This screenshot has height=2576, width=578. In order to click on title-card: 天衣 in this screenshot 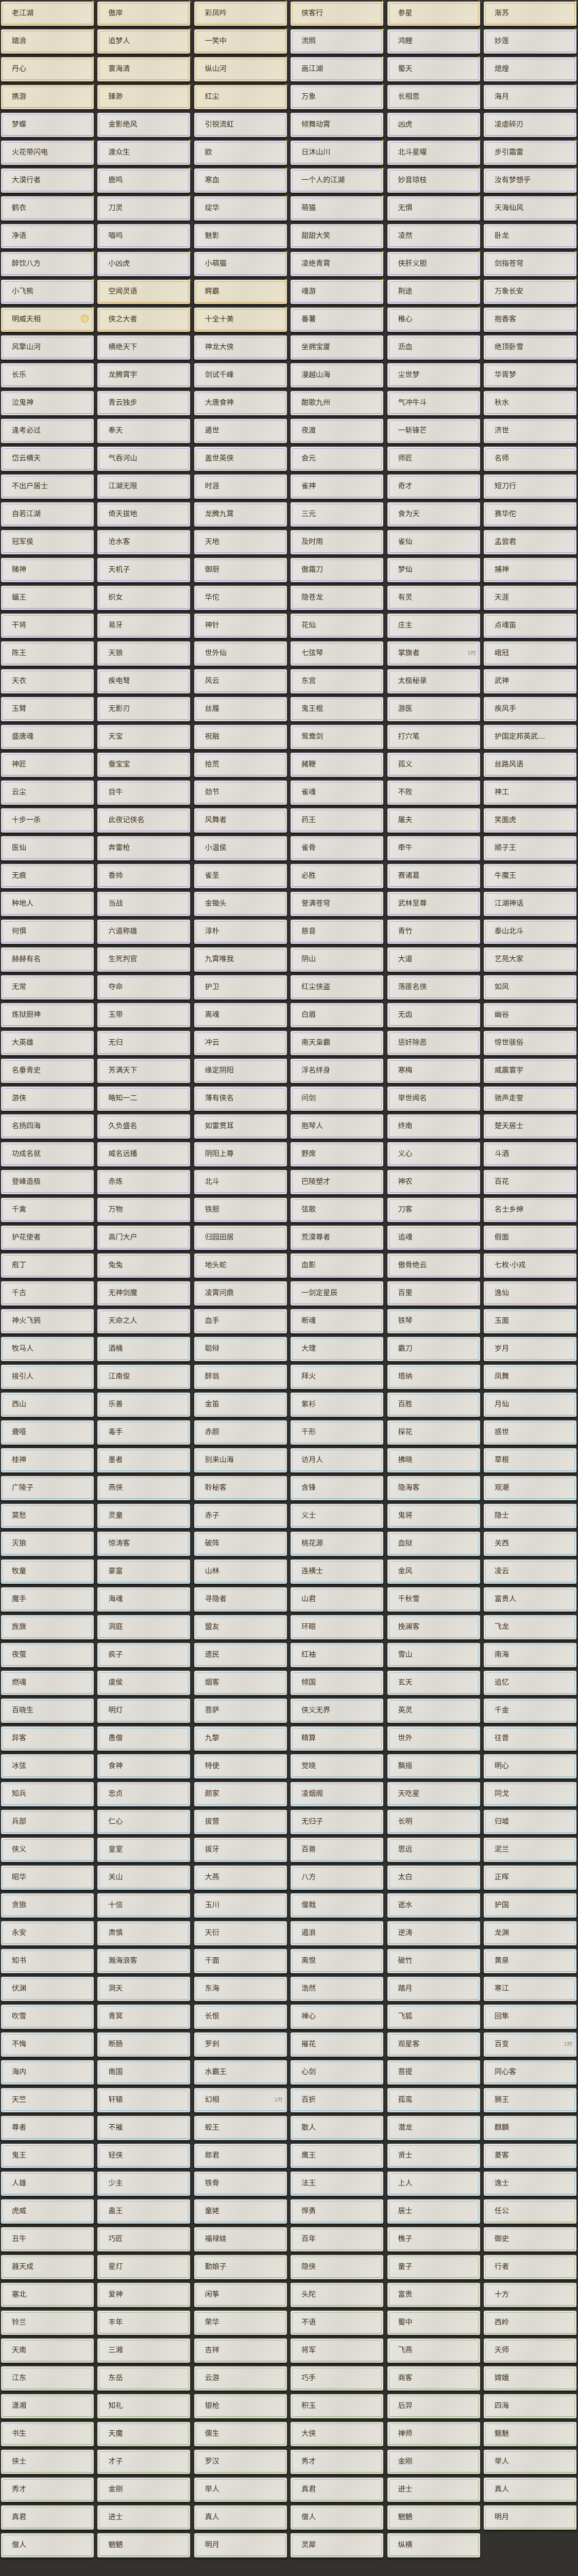, I will do `click(47, 681)`.